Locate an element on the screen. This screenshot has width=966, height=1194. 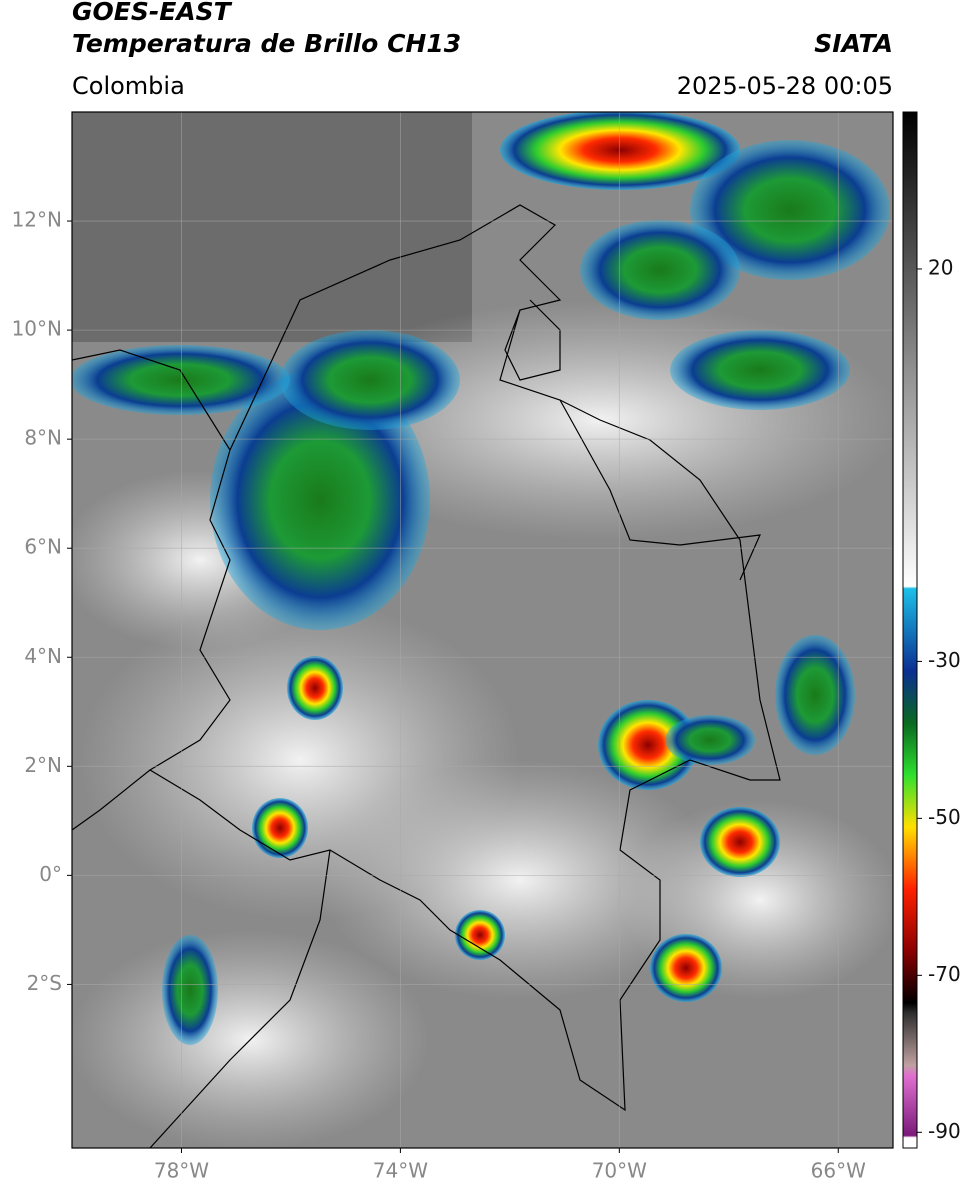
lat-label: 10°N is located at coordinates (37, 329).